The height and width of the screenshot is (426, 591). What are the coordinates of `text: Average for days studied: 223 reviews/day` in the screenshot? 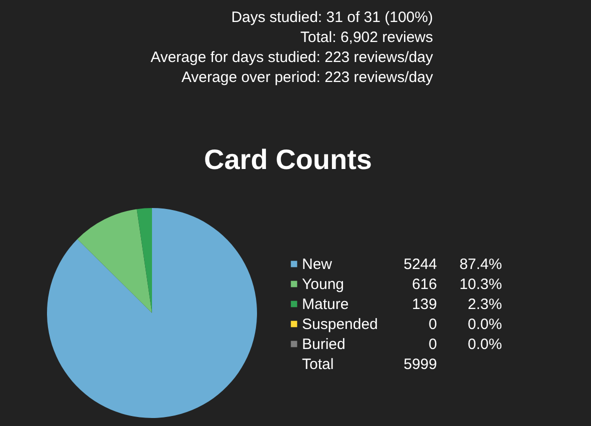 It's located at (292, 57).